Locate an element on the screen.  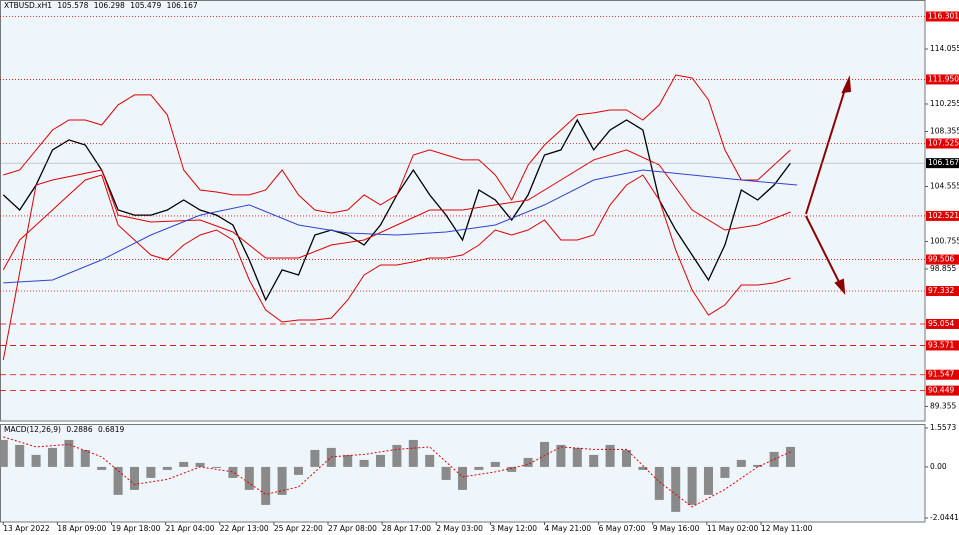
symbol: XTBUSD.xH1 is located at coordinates (28, 5).